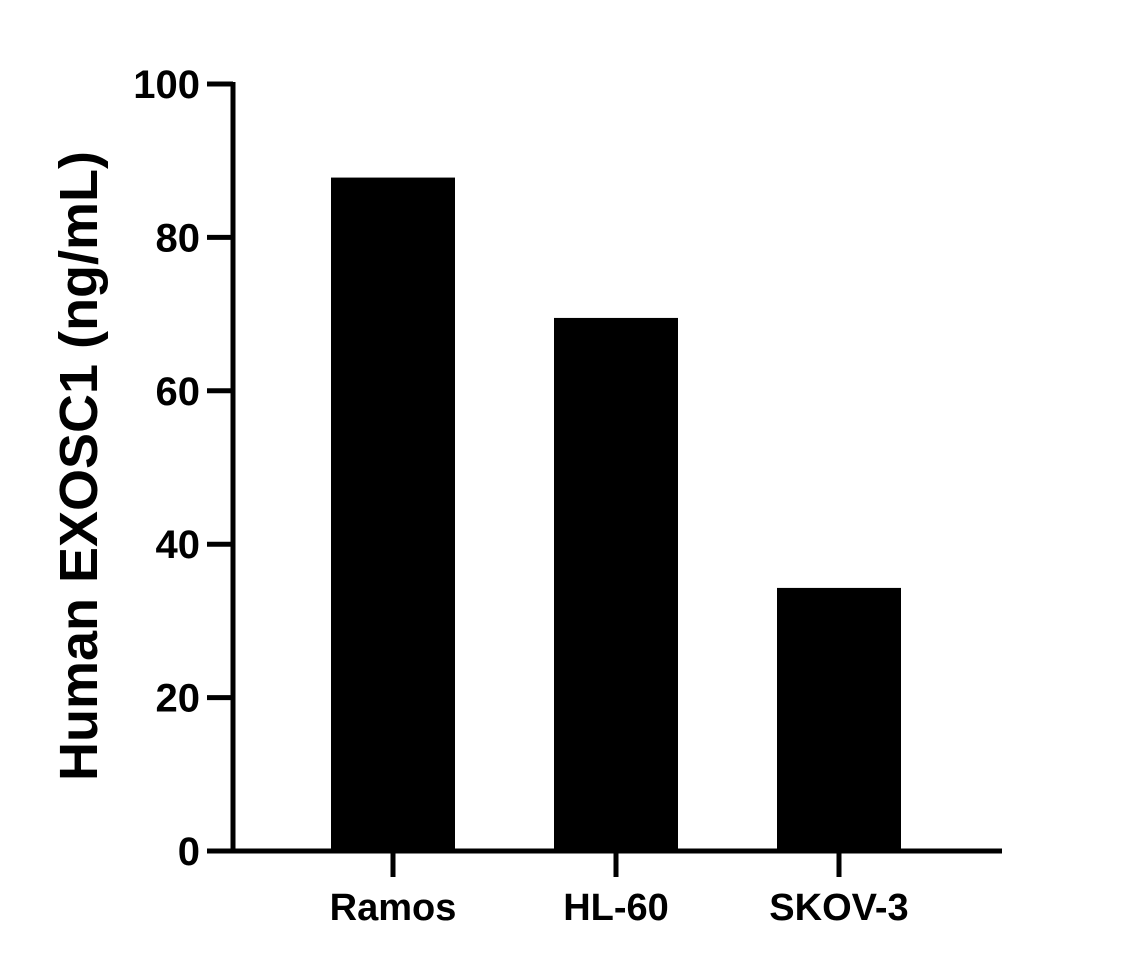  What do you see at coordinates (178, 545) in the screenshot?
I see `y-tick-label: 40` at bounding box center [178, 545].